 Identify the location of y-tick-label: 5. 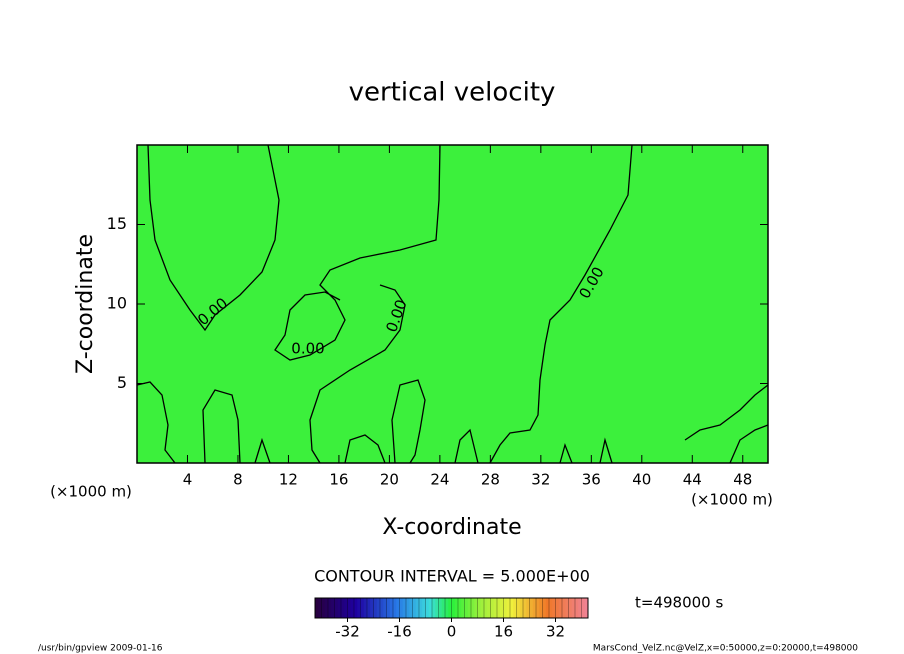
(122, 382).